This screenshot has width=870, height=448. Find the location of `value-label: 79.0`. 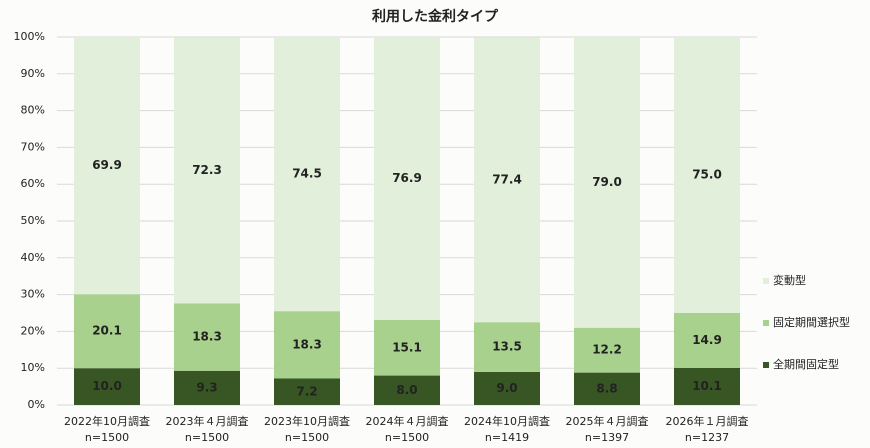

value-label: 79.0 is located at coordinates (607, 182).